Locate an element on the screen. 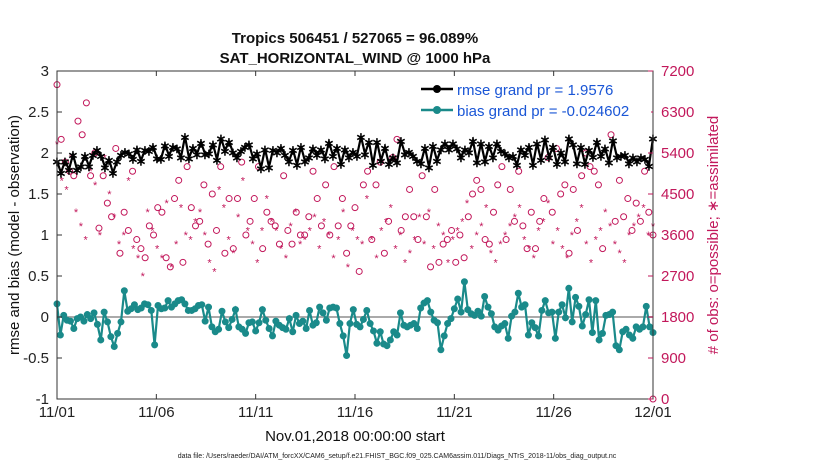  legend-bias-marker is located at coordinates (437, 110).